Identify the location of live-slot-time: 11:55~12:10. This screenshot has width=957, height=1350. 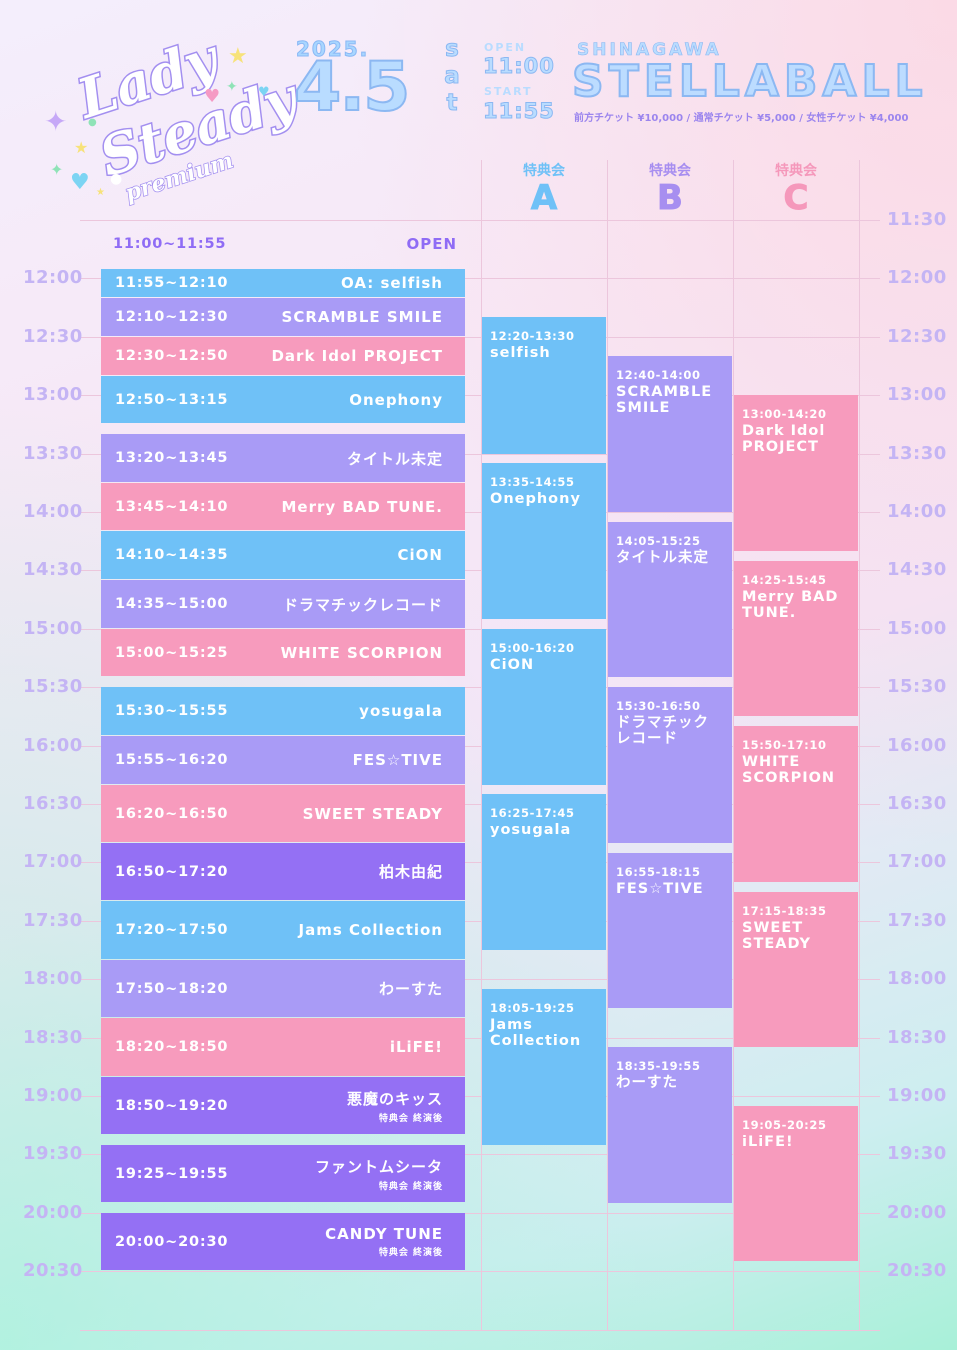
(172, 283).